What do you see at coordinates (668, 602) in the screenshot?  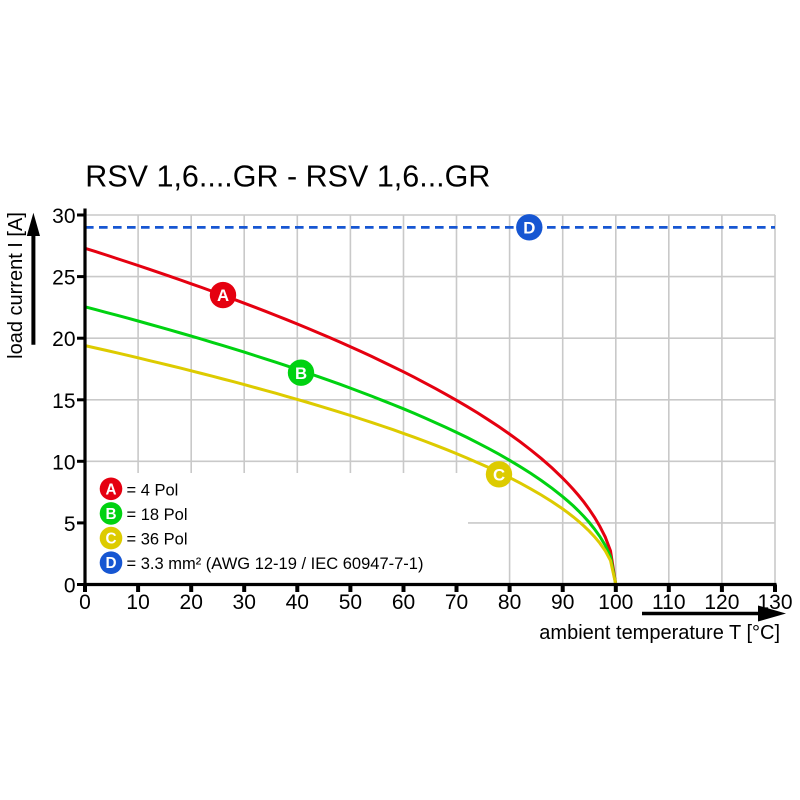 I see `svg-text: 110` at bounding box center [668, 602].